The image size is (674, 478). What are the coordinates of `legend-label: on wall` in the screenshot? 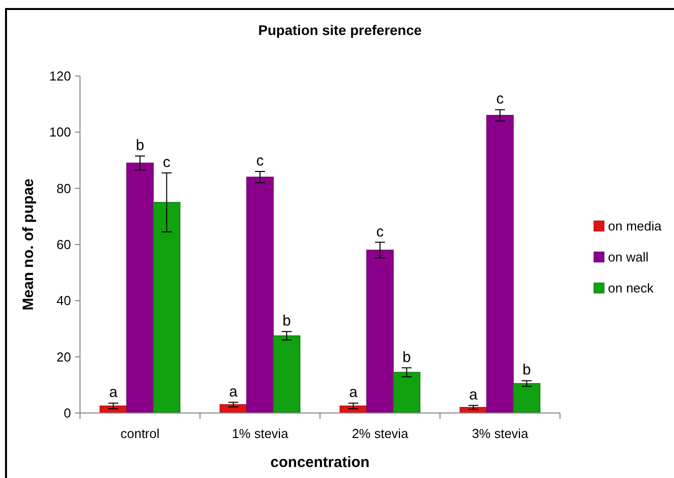 It's located at (628, 257).